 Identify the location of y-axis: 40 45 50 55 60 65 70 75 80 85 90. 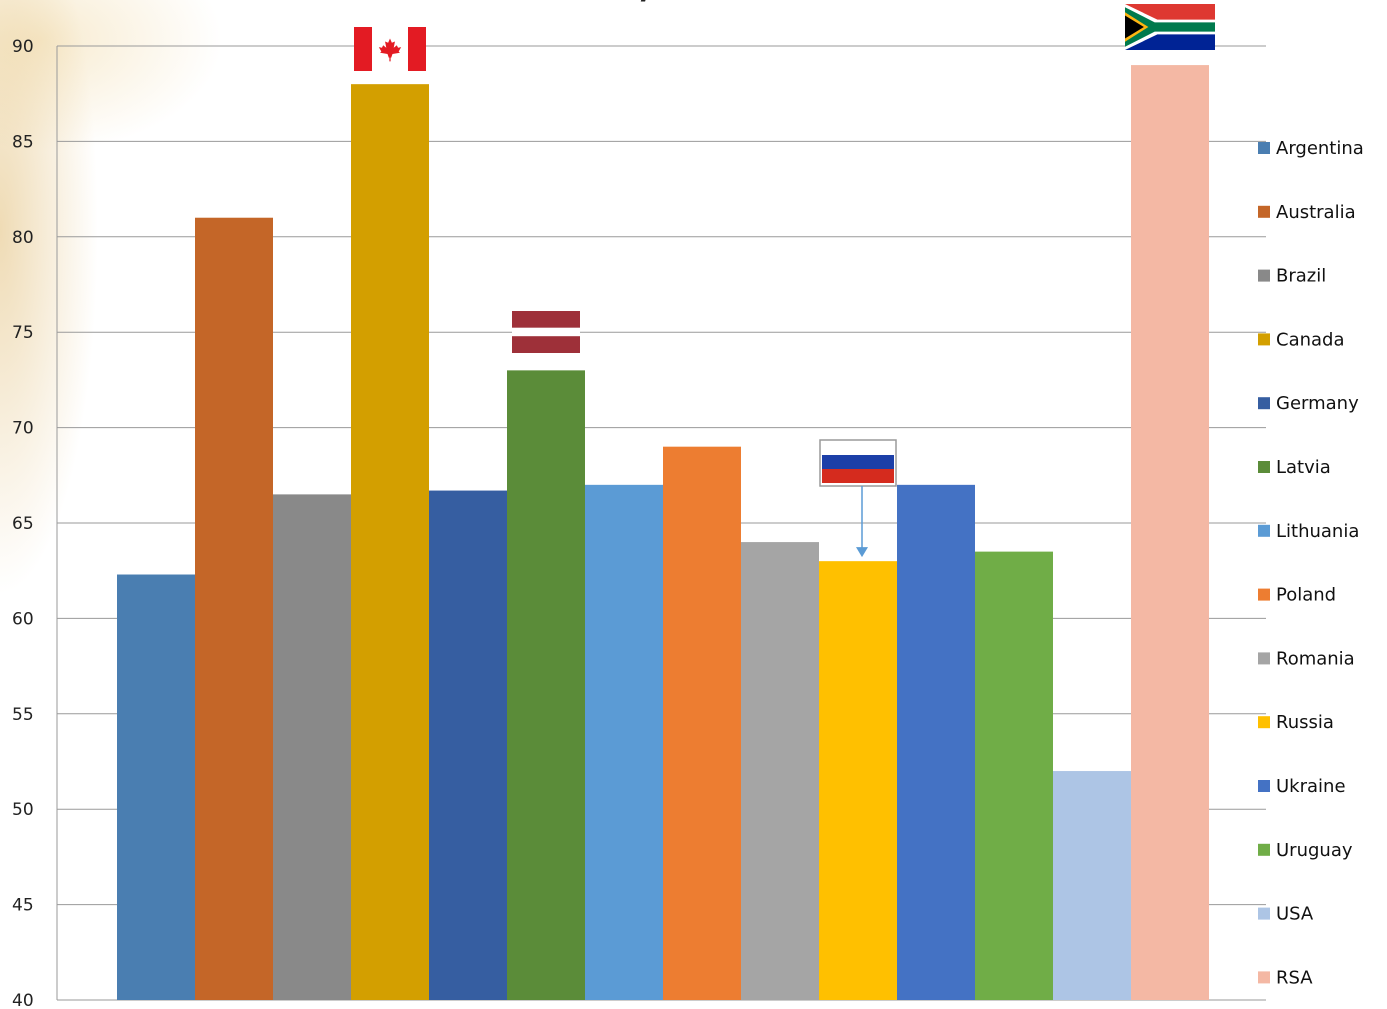
(35, 523).